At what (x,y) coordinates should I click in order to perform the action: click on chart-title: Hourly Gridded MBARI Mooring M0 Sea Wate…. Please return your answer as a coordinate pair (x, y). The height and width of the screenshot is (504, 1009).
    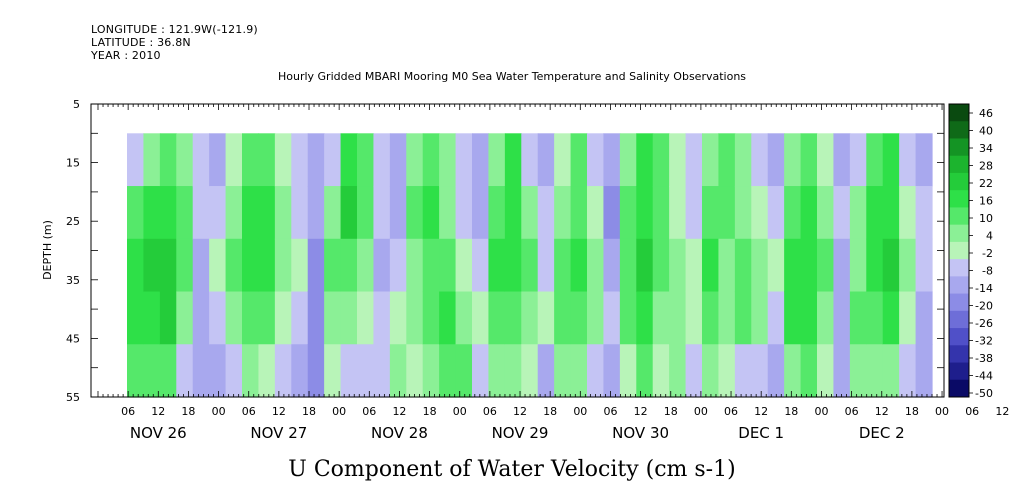
    Looking at the image, I should click on (512, 76).